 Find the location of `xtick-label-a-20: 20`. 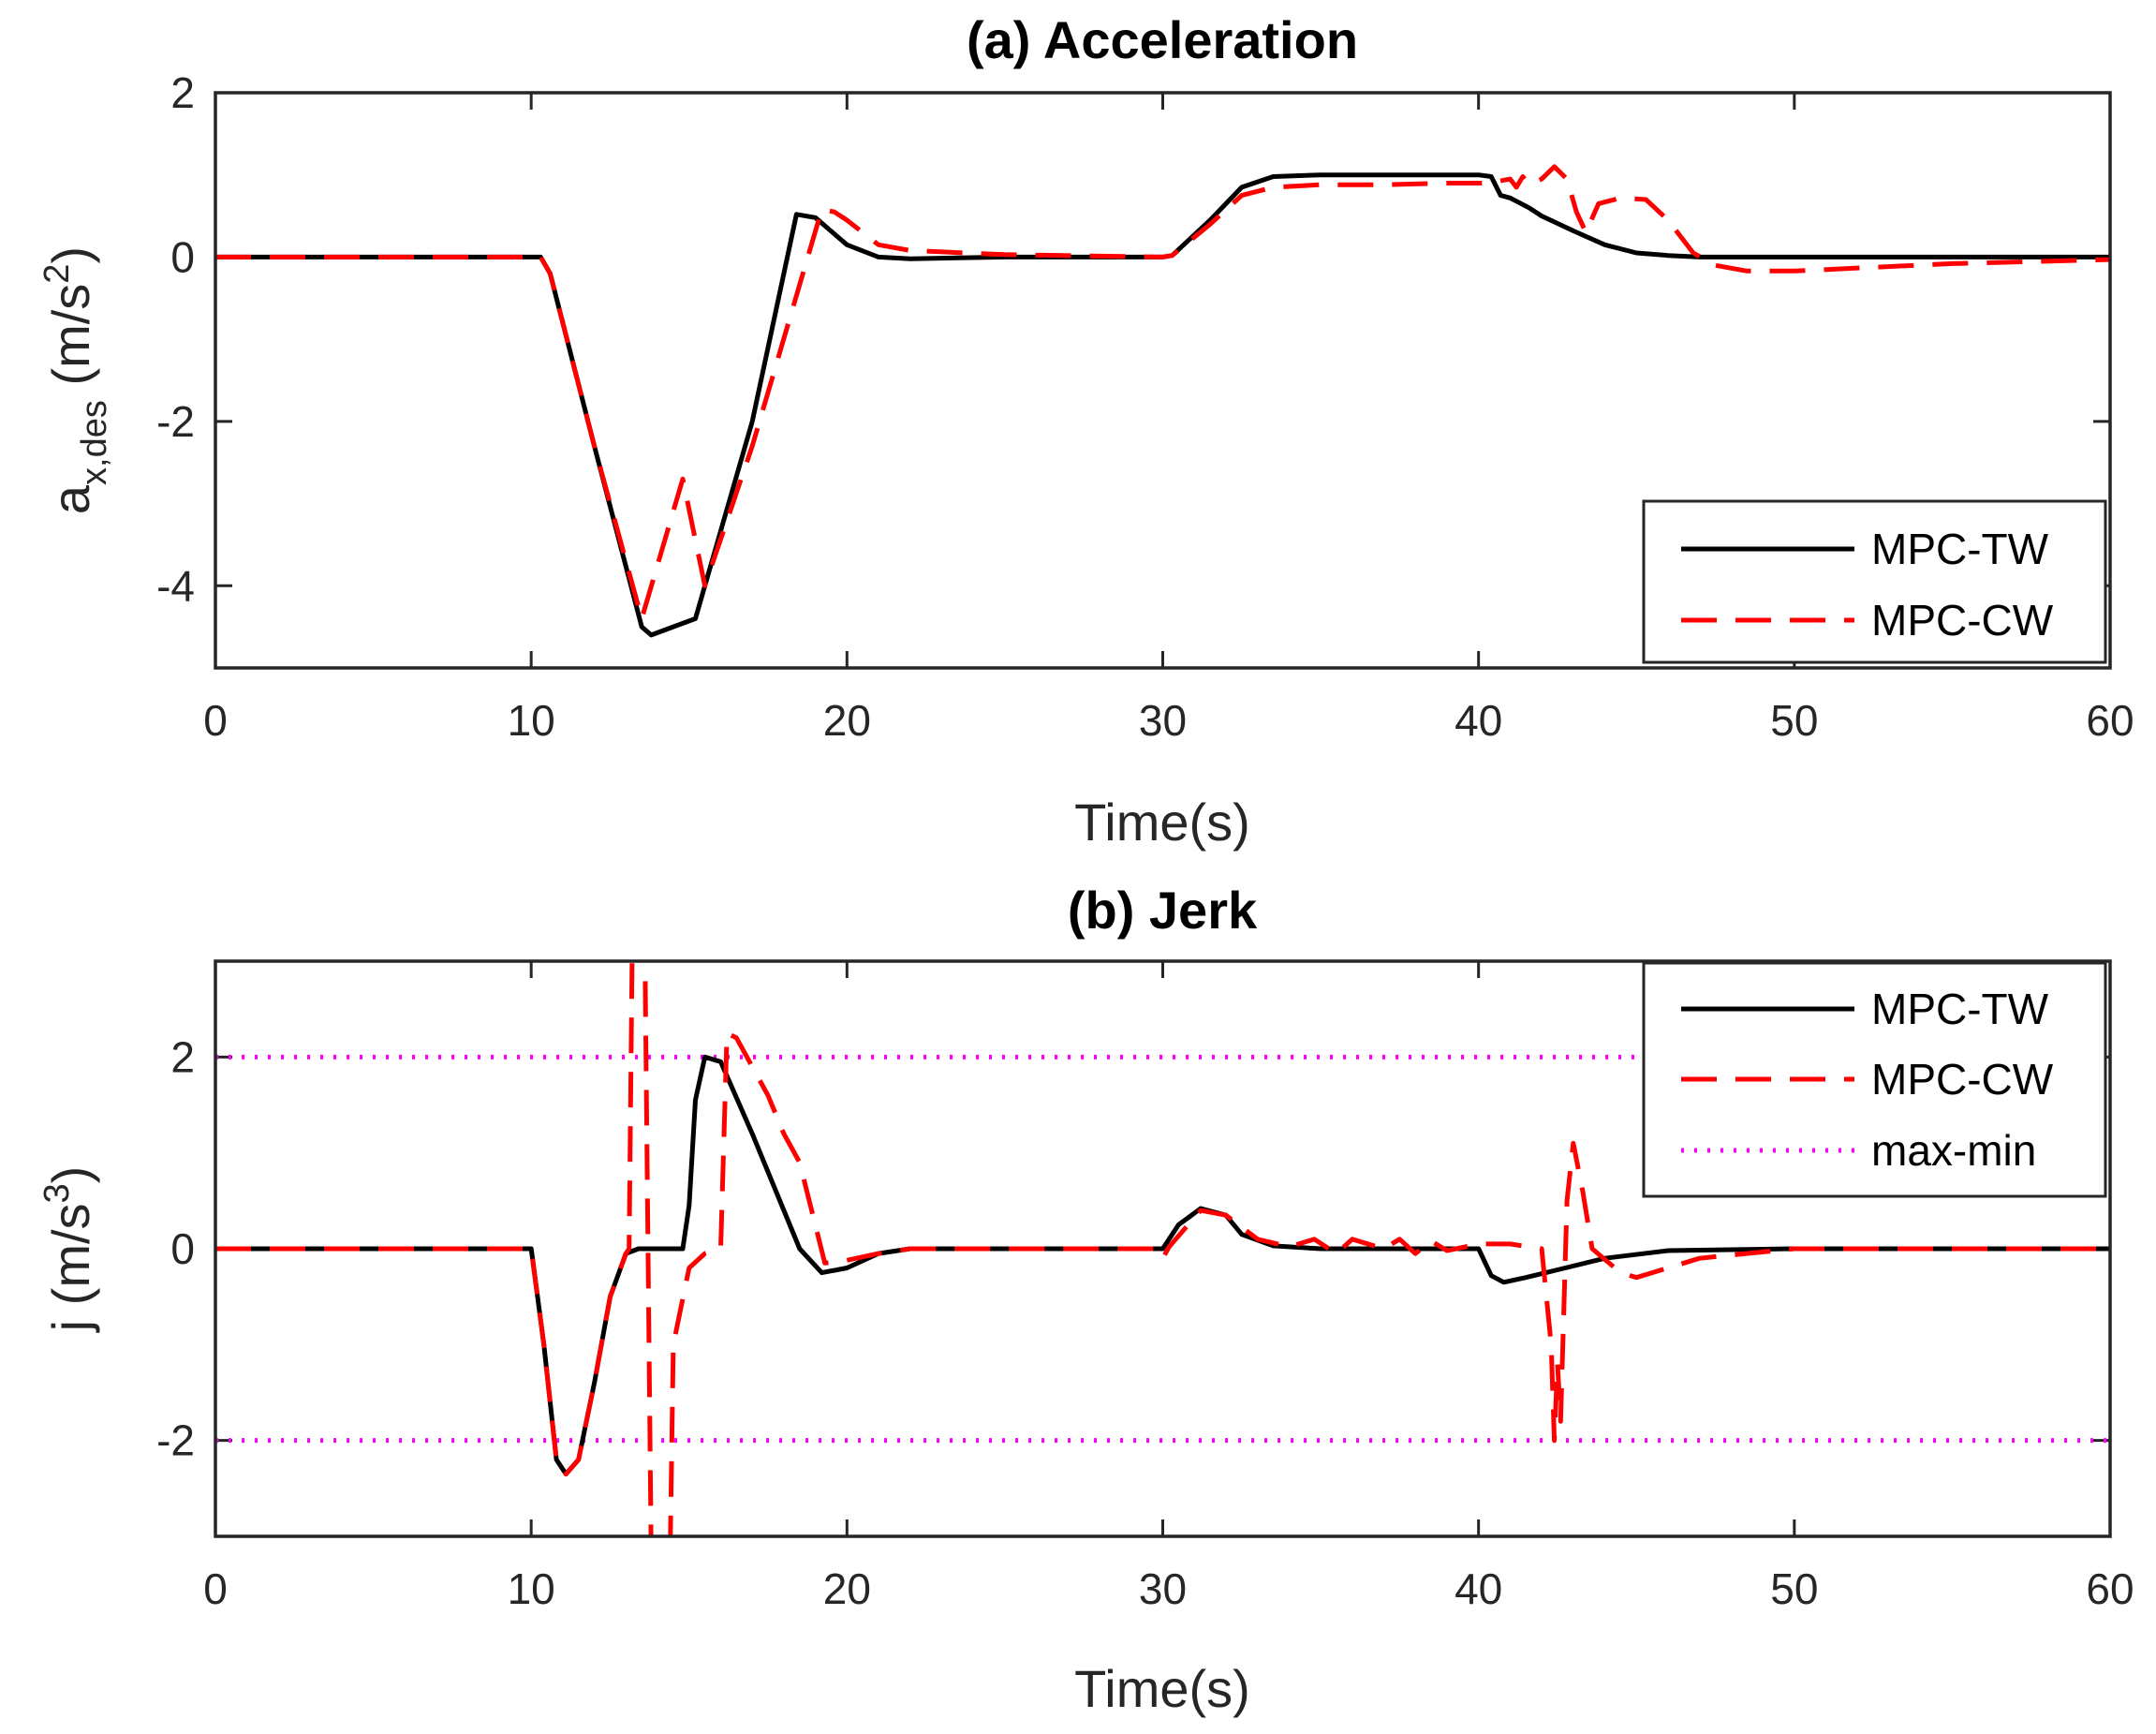

xtick-label-a-20: 20 is located at coordinates (847, 720).